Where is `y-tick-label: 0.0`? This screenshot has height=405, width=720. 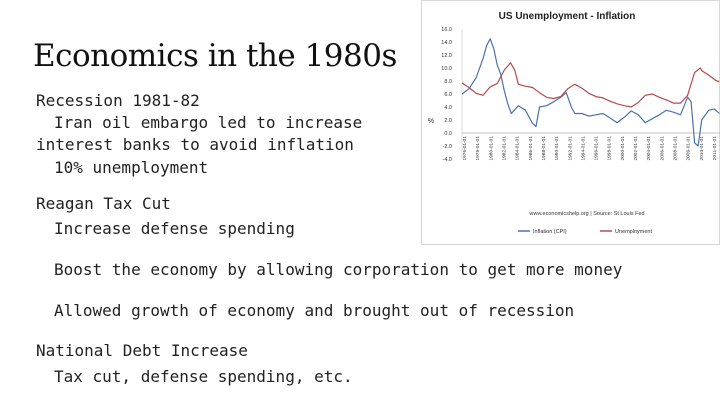 y-tick-label: 0.0 is located at coordinates (448, 134).